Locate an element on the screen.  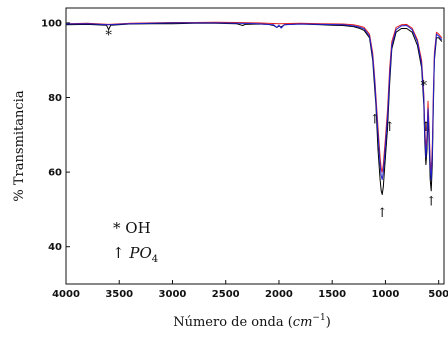
svg-text: ↑ PO4 is located at coordinates (135, 254).